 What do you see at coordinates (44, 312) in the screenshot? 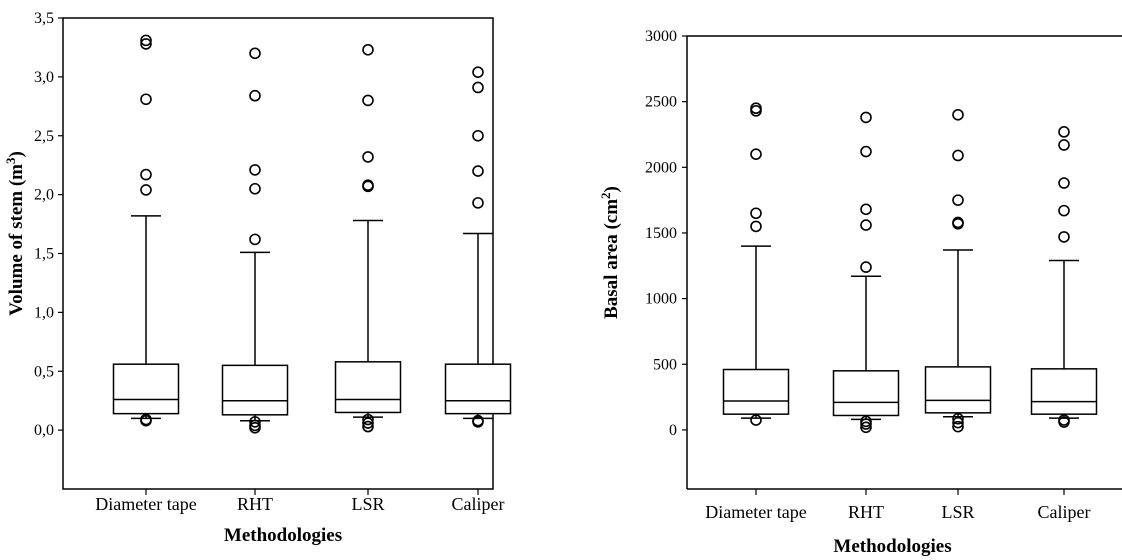
I see `y-tick-label: 1,0` at bounding box center [44, 312].